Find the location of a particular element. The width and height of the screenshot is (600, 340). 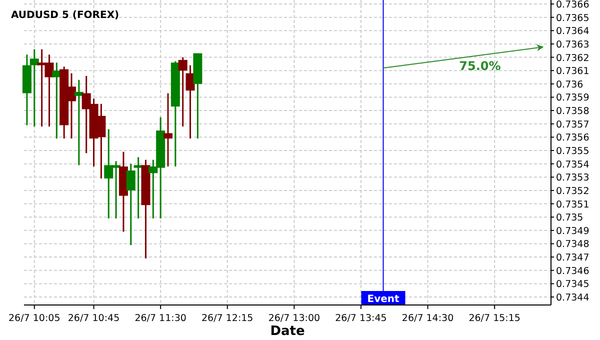

y-tick-label: 0.7352 is located at coordinates (573, 191).